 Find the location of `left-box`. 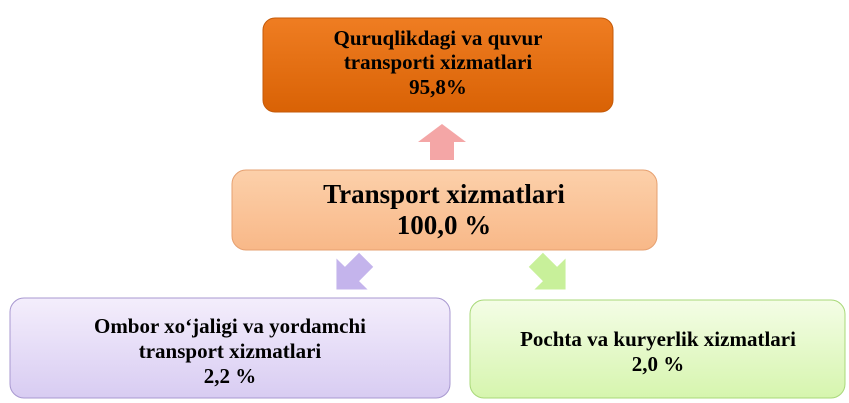

left-box is located at coordinates (230, 348).